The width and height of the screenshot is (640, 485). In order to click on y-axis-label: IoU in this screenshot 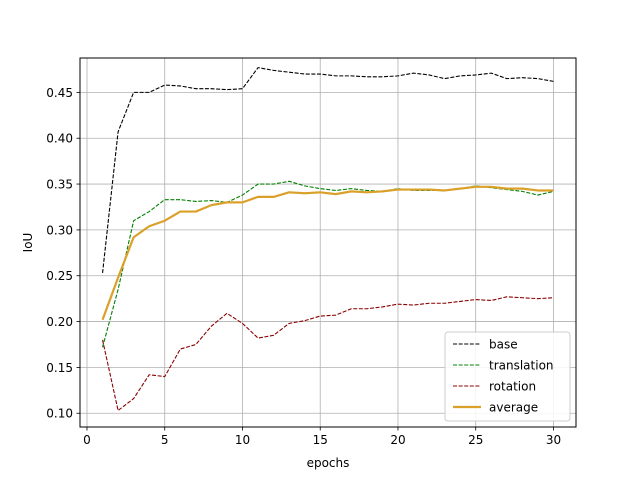, I will do `click(28, 243)`.